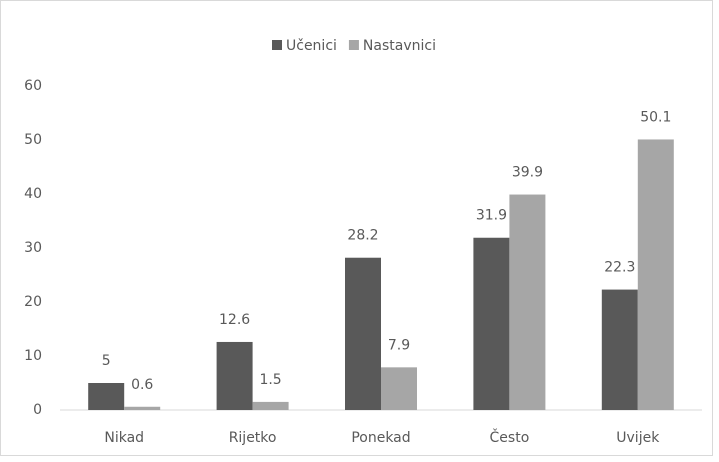  I want to click on data-label: 7.9, so click(399, 345).